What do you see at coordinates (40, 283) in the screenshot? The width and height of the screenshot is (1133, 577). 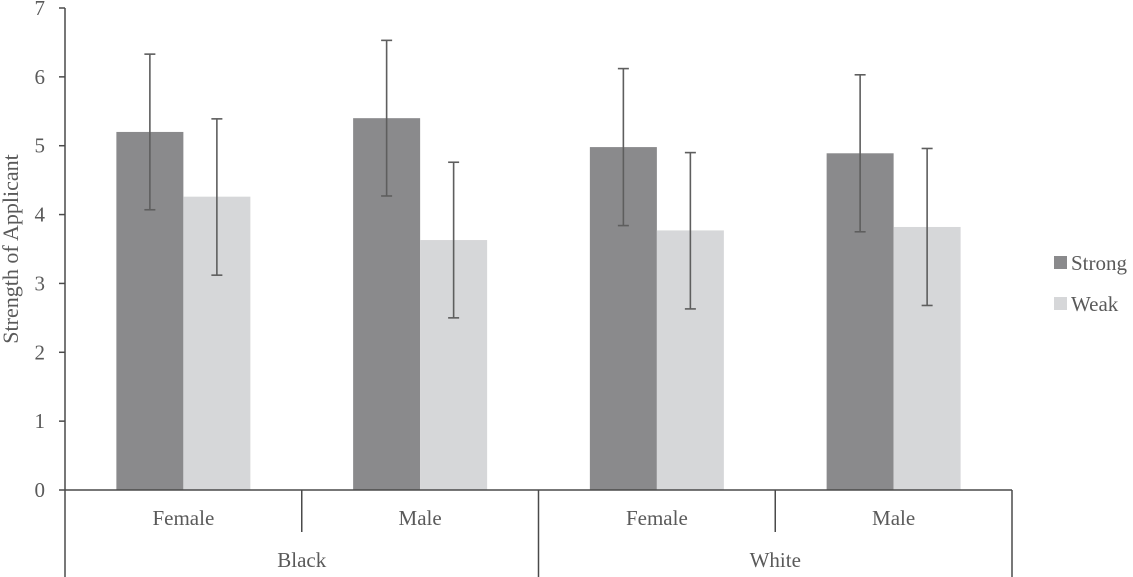 I see `y-tick-label: 3` at bounding box center [40, 283].